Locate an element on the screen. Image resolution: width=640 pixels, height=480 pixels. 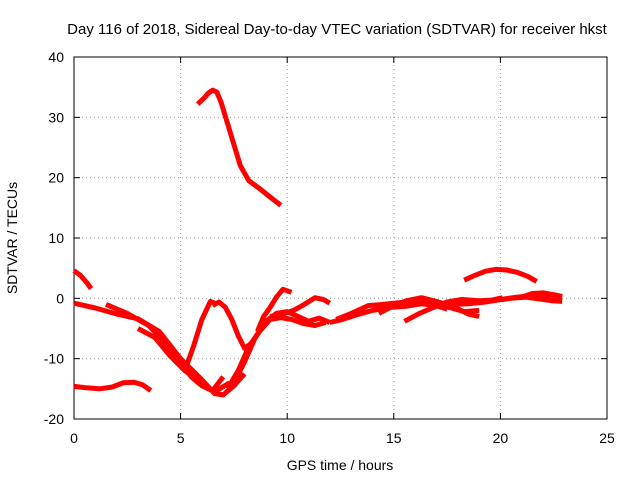
y-tick-label: 0 is located at coordinates (60, 298).